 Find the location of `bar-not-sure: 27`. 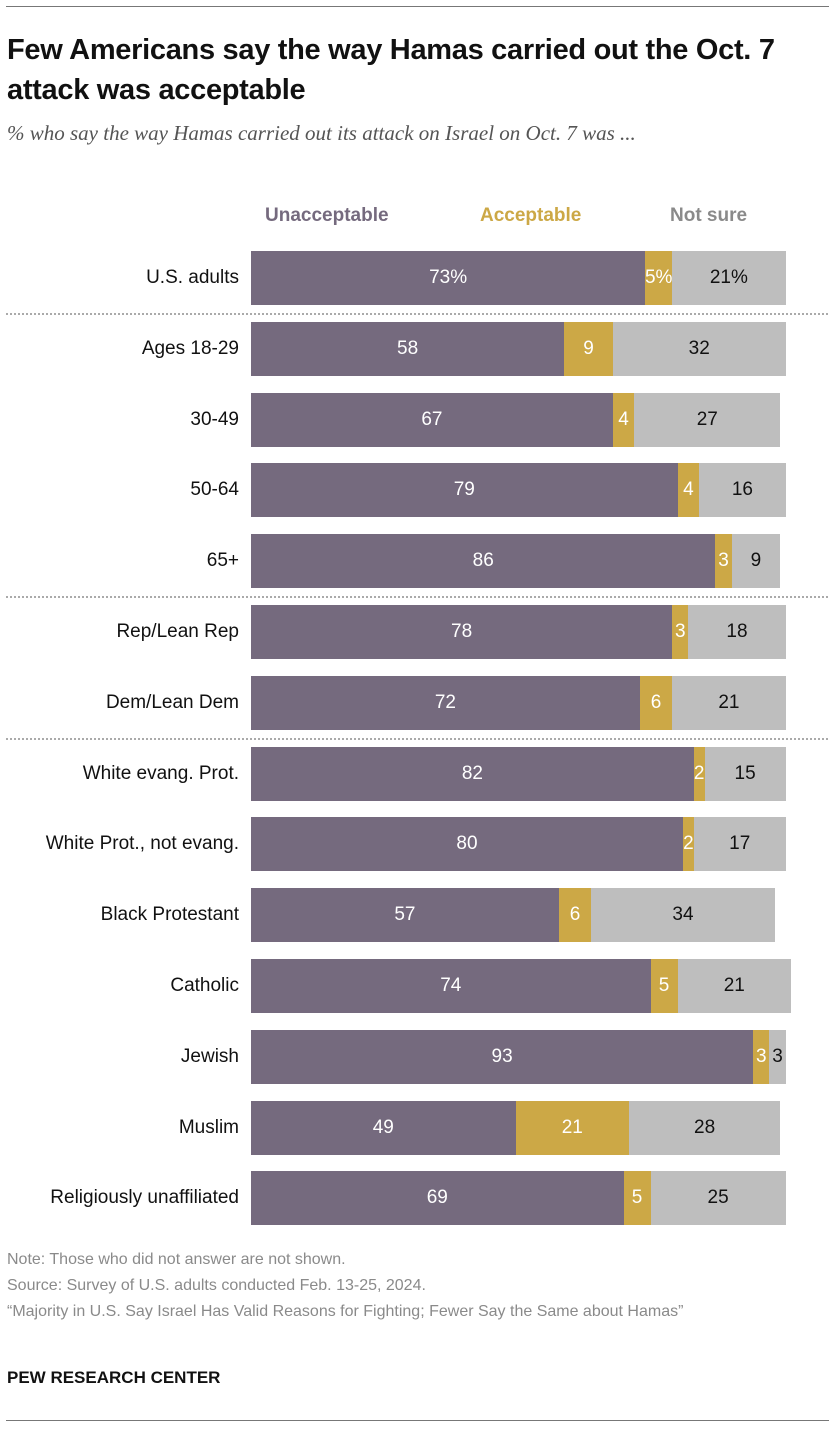

bar-not-sure: 27 is located at coordinates (707, 419).